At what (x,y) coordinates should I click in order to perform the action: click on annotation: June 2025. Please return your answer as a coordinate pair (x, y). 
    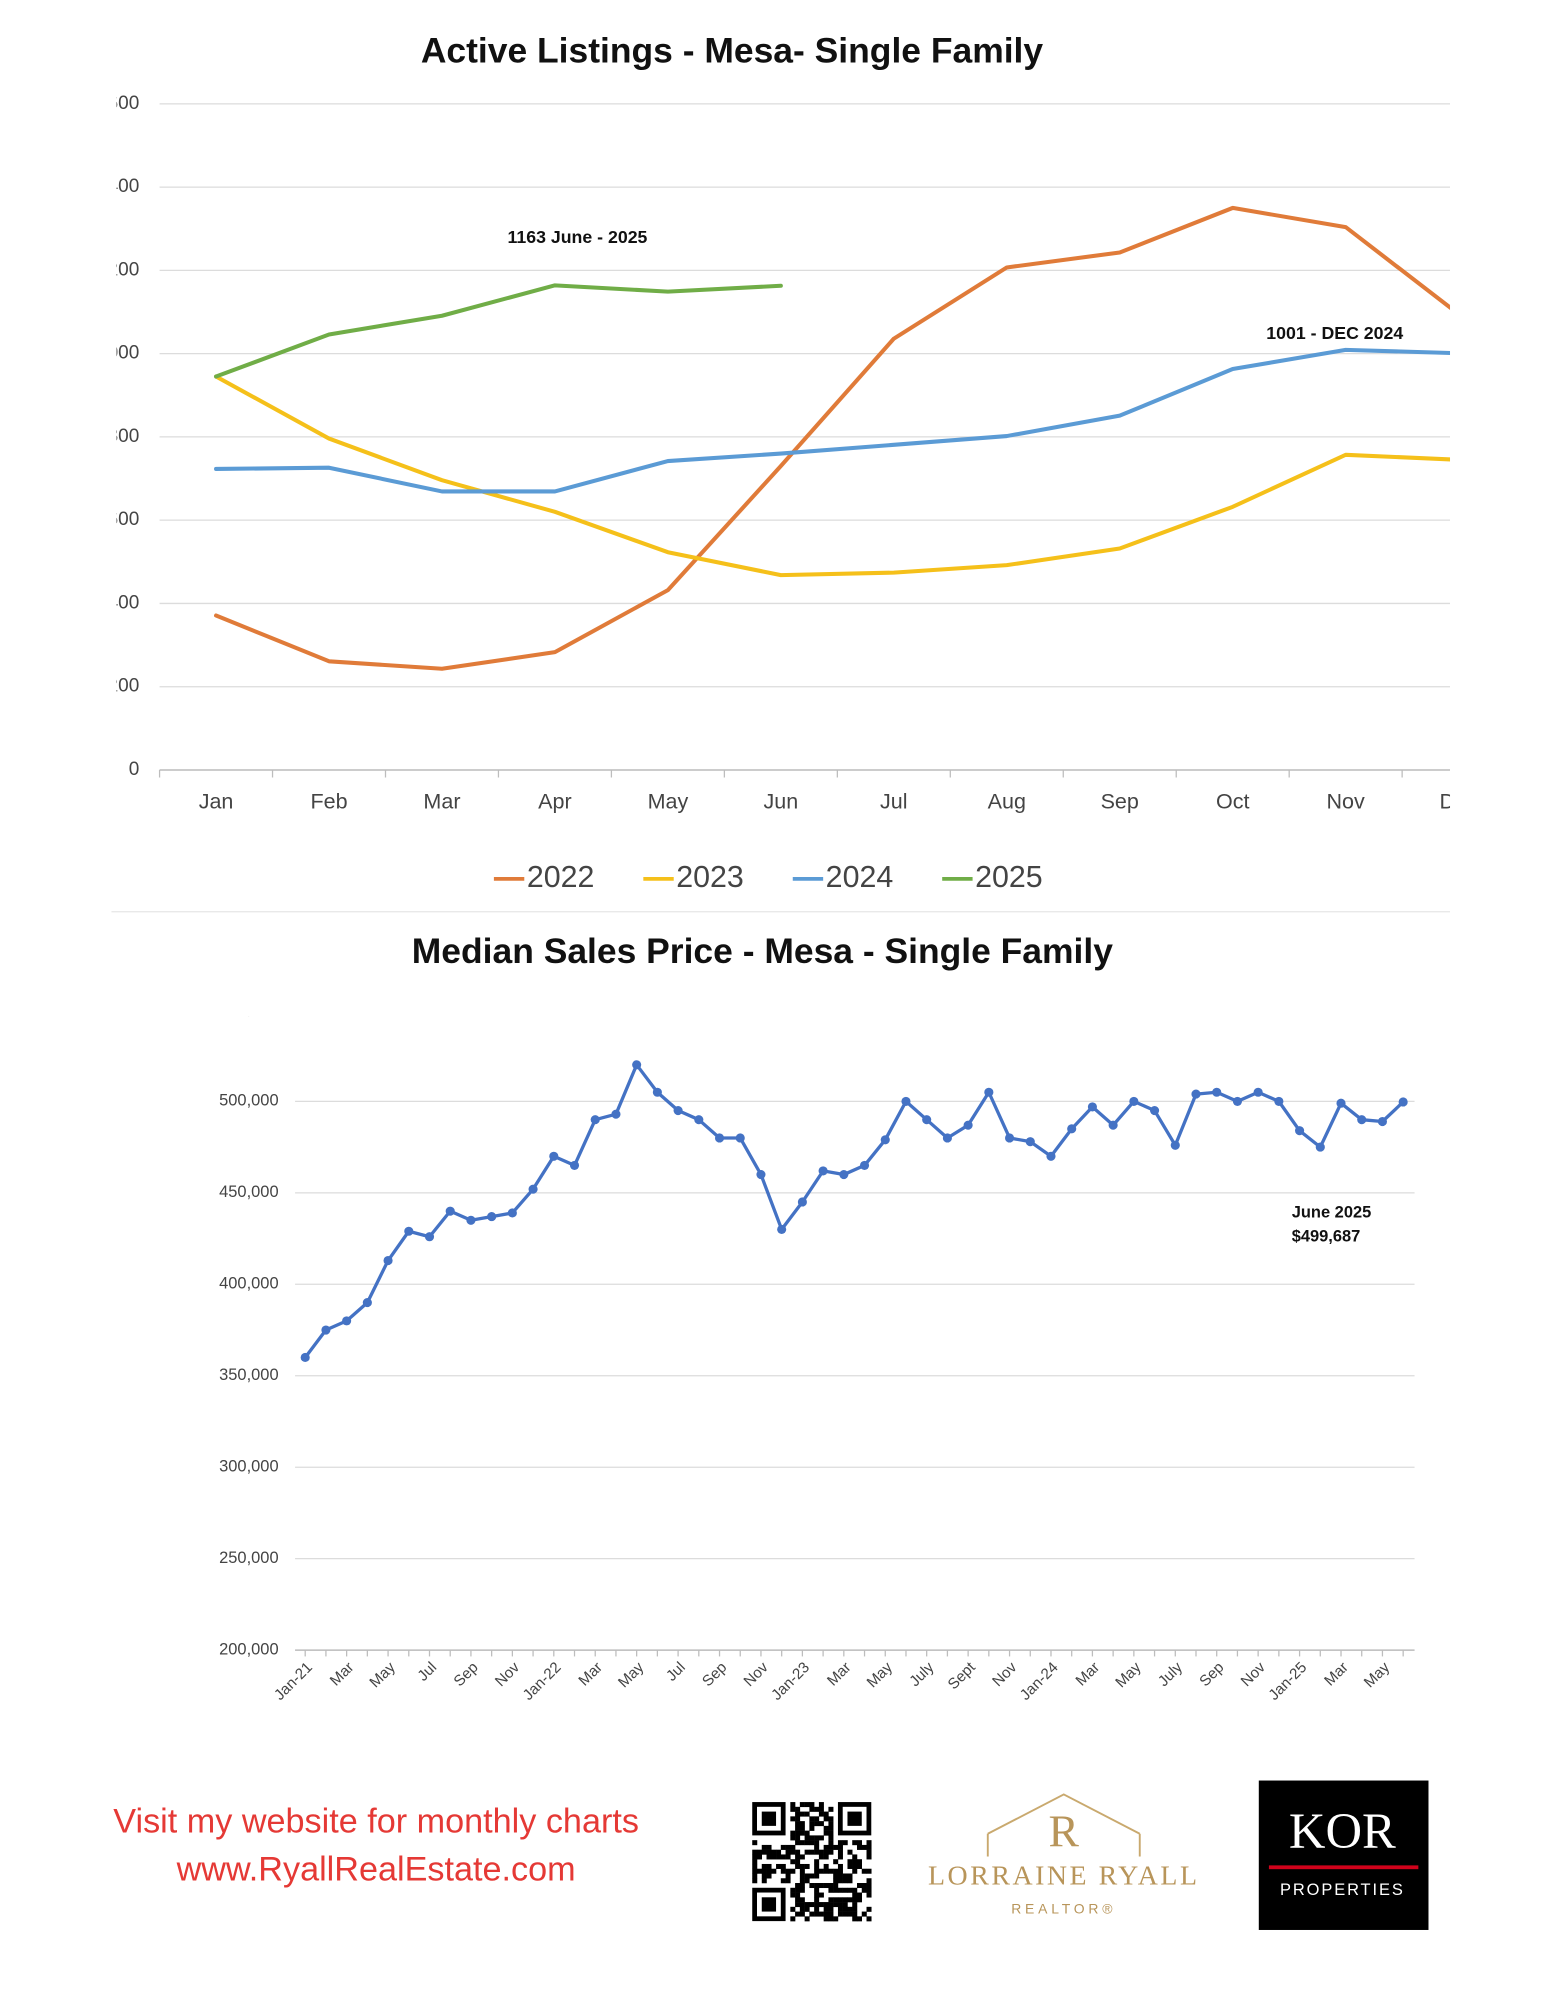
    Looking at the image, I should click on (1332, 1213).